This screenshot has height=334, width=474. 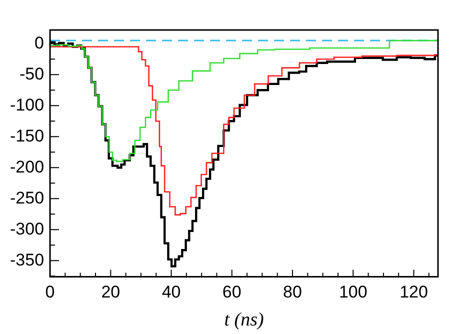 I want to click on x-tick-label: 120, so click(x=414, y=292).